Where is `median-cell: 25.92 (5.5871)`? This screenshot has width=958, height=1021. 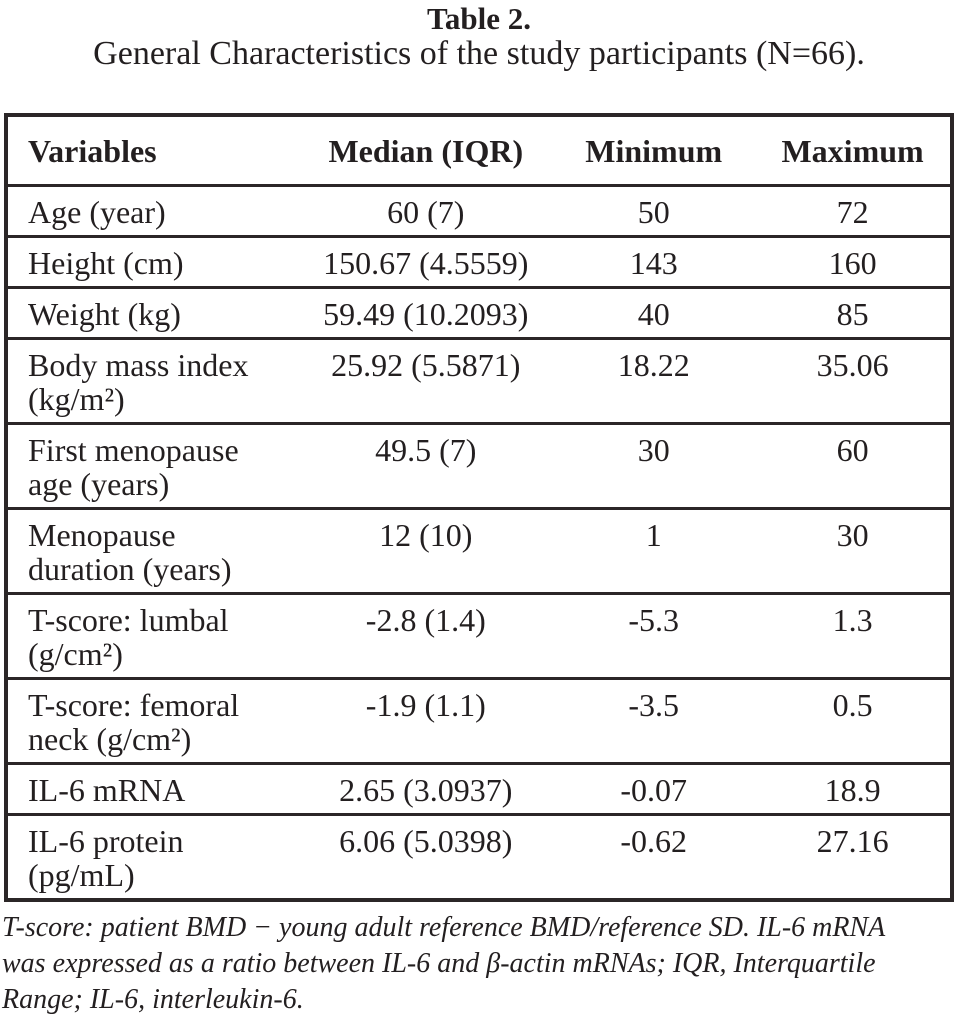
median-cell: 25.92 (5.5871) is located at coordinates (426, 365).